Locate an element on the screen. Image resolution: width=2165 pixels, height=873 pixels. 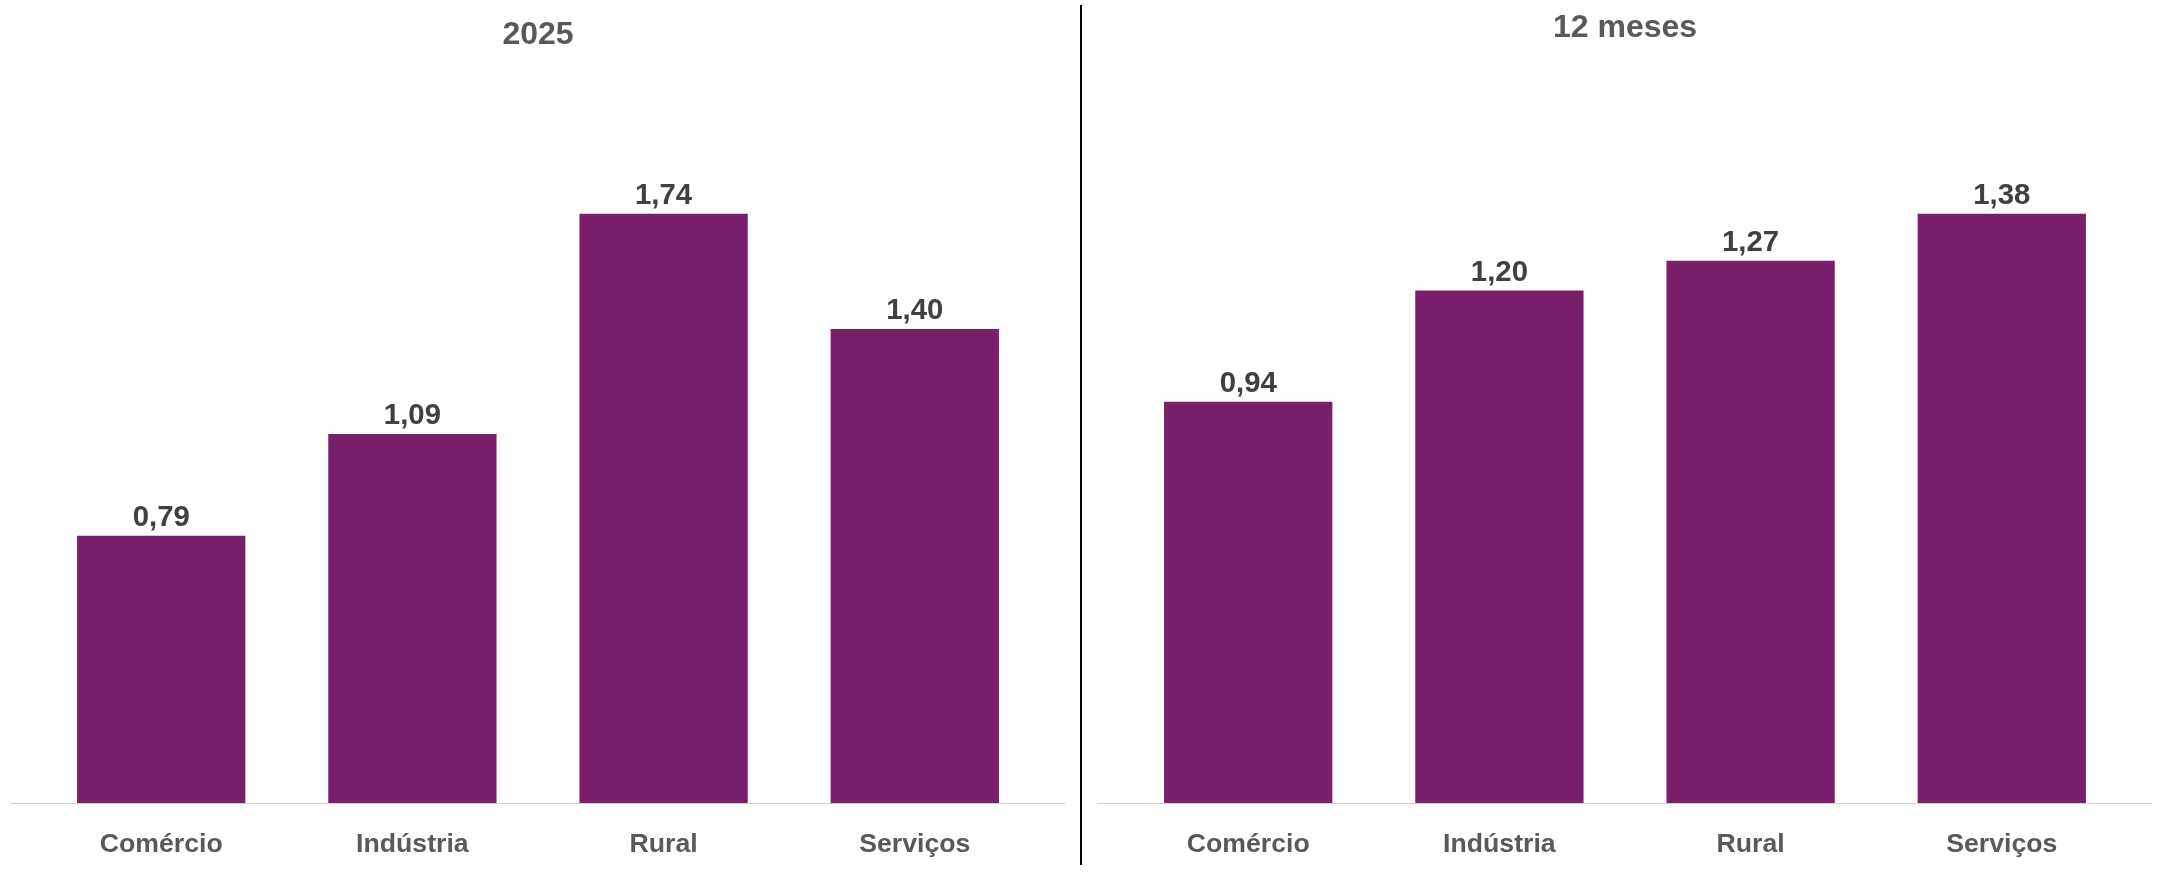
data-label: 0,79 is located at coordinates (161, 515).